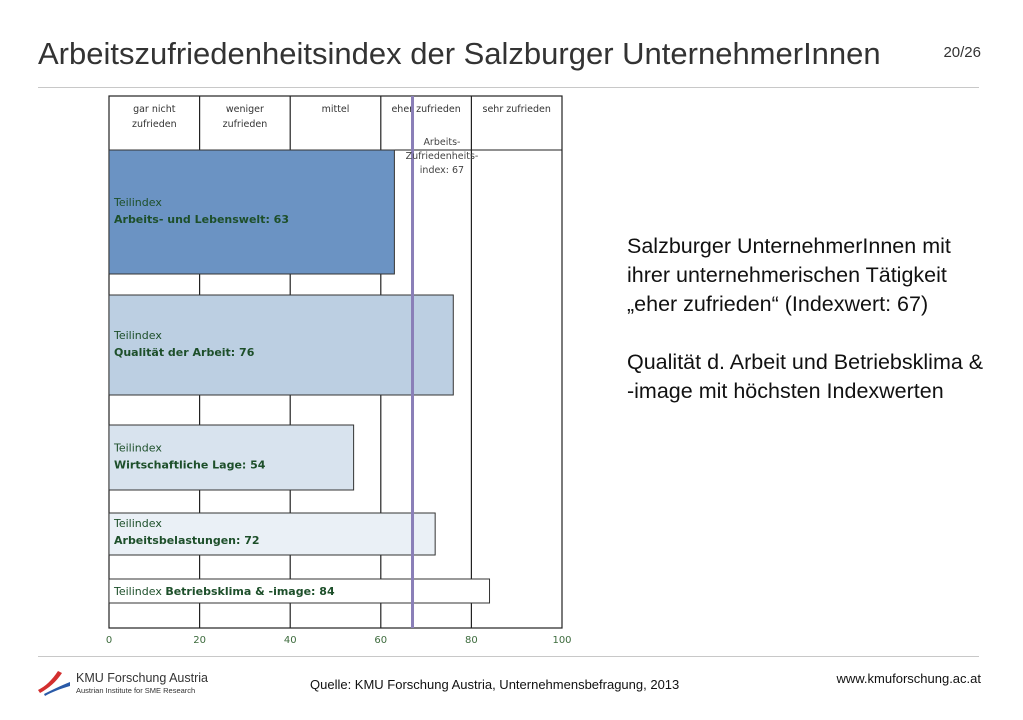 The image size is (1023, 720). Describe the element at coordinates (380, 640) in the screenshot. I see `x-tick-label: 60` at that location.